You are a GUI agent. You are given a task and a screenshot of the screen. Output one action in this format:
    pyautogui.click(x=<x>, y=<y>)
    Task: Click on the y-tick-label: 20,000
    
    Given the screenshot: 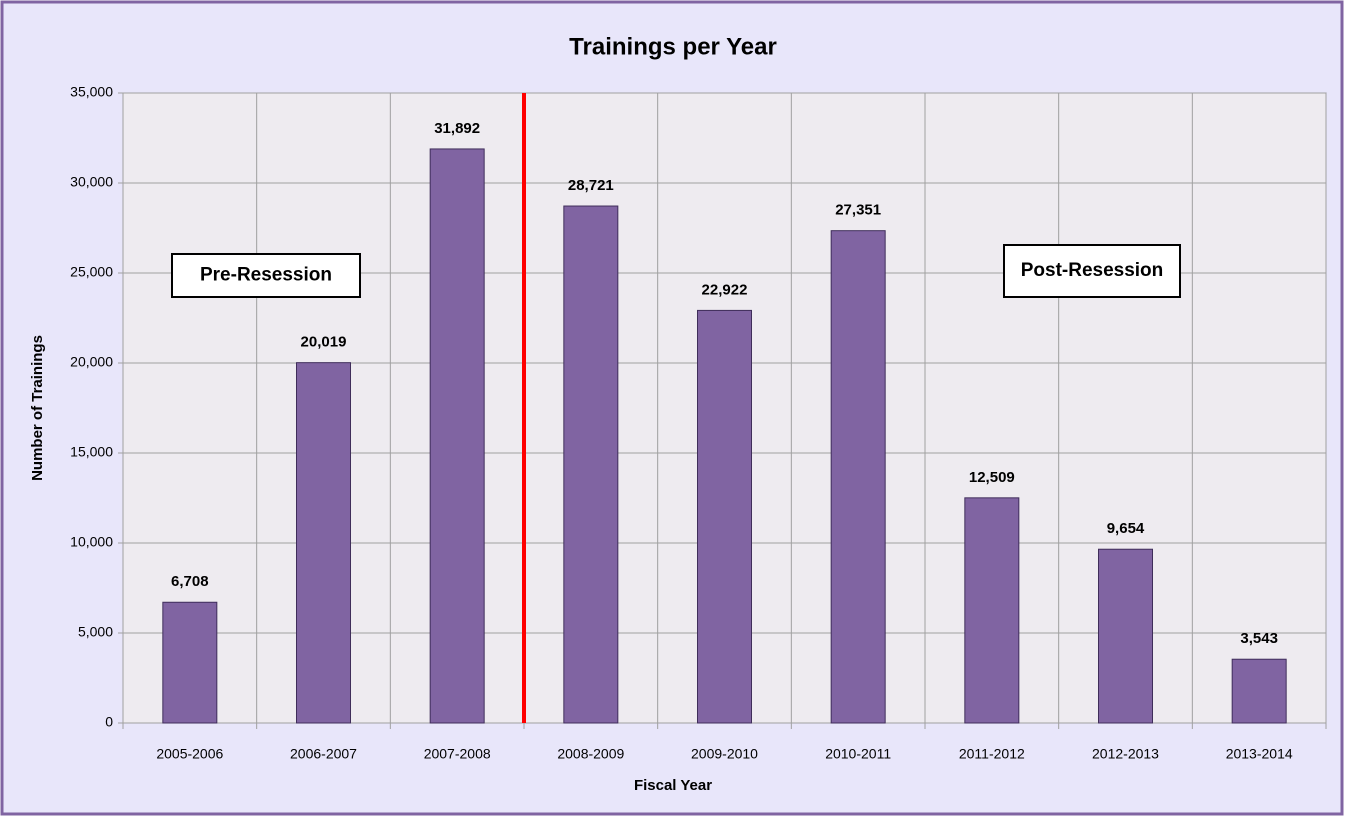 What is the action you would take?
    pyautogui.click(x=91, y=362)
    